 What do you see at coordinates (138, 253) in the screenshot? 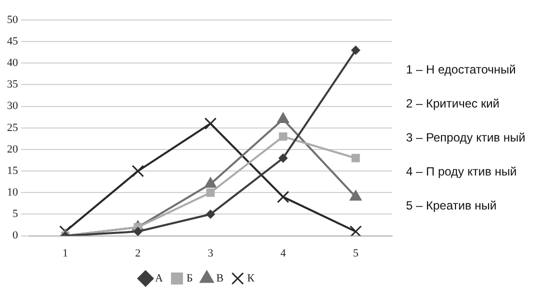
I see `x-tick-label: 2` at bounding box center [138, 253].